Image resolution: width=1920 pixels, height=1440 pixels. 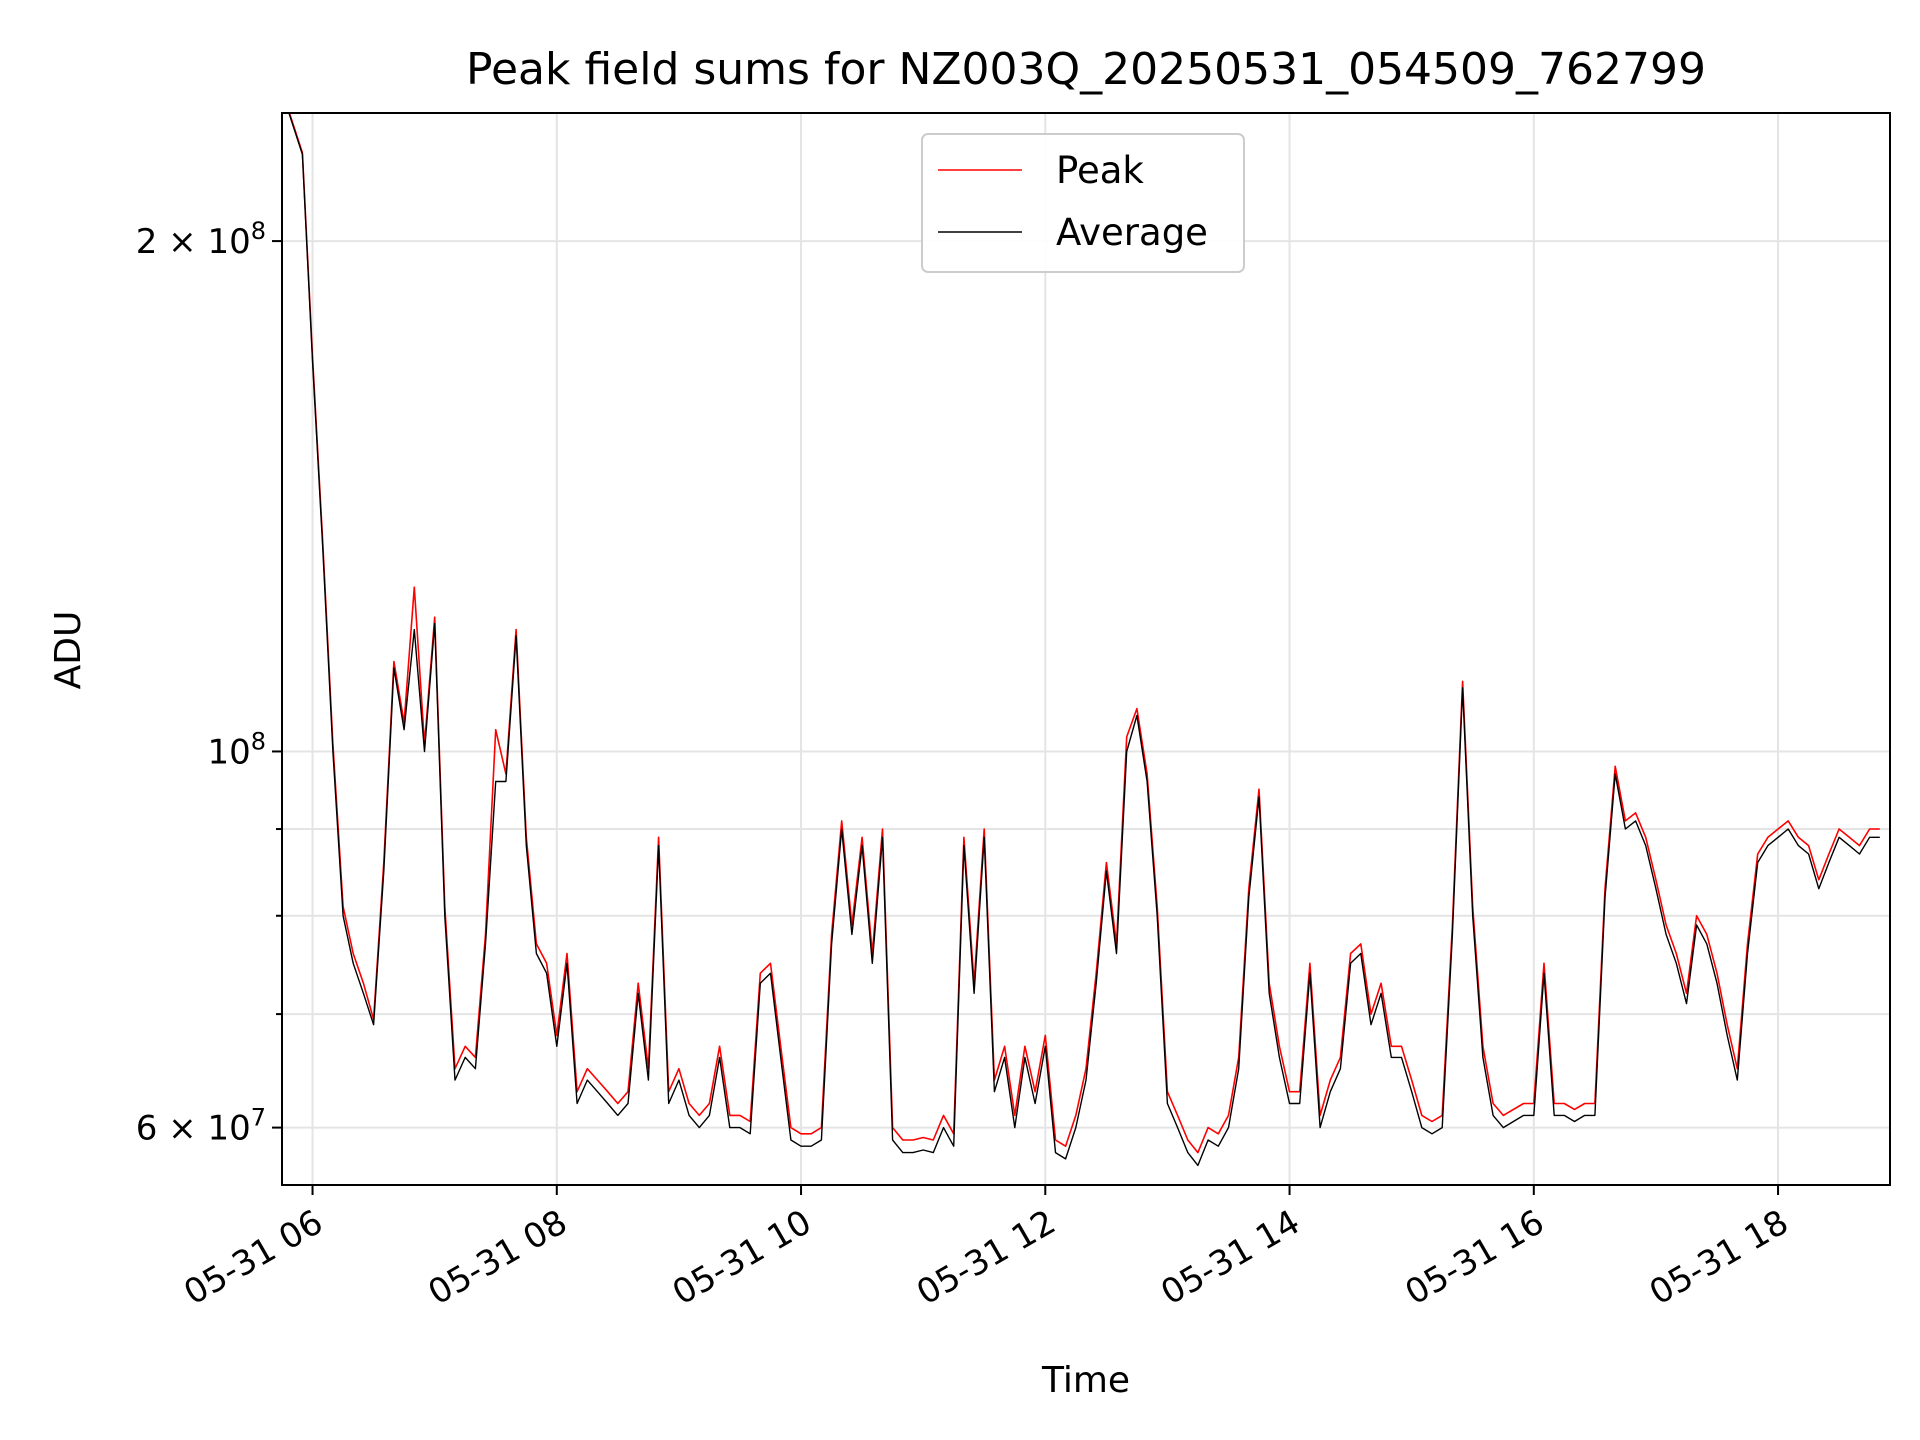 What do you see at coordinates (236, 749) in the screenshot?
I see `y-tick-label: 108` at bounding box center [236, 749].